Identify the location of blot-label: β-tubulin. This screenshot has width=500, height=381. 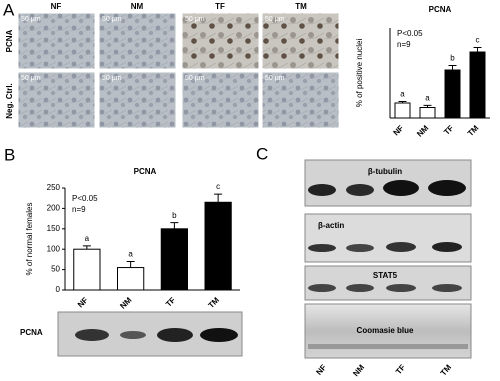
(385, 171).